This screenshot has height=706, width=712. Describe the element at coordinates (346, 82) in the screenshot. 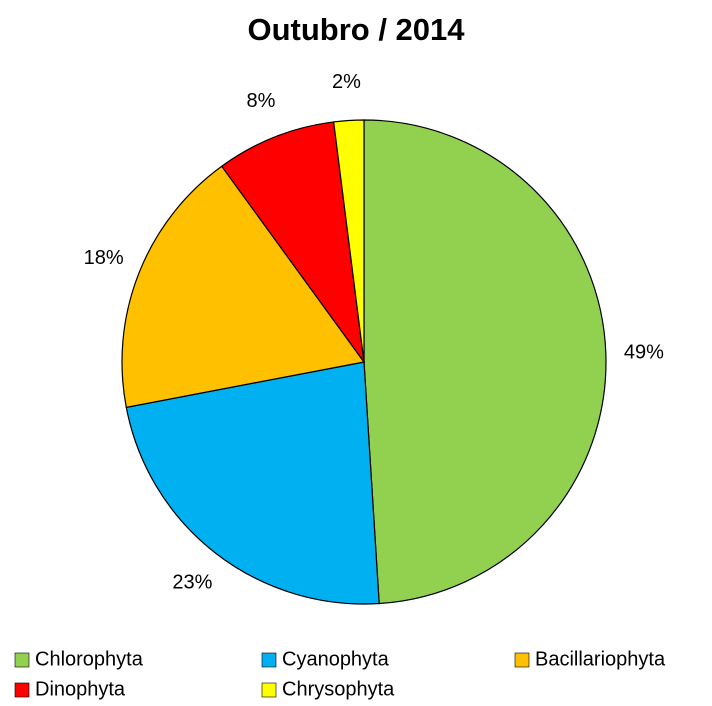

I see `data-label: 2%` at that location.